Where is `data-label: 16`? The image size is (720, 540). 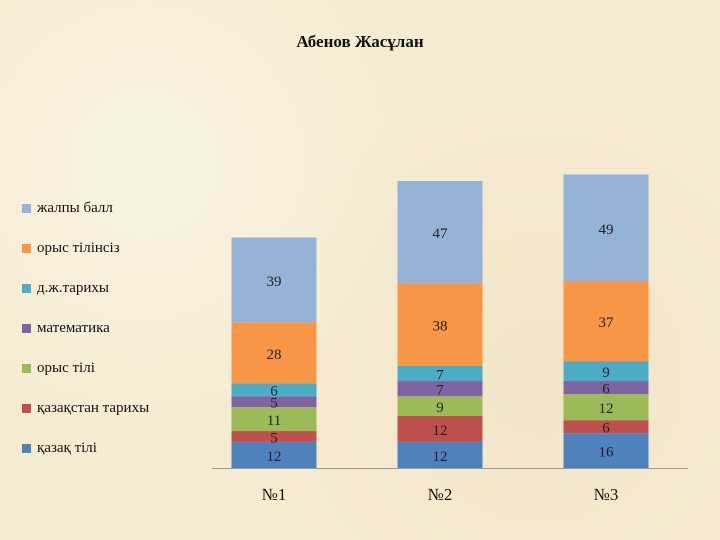 data-label: 16 is located at coordinates (607, 453).